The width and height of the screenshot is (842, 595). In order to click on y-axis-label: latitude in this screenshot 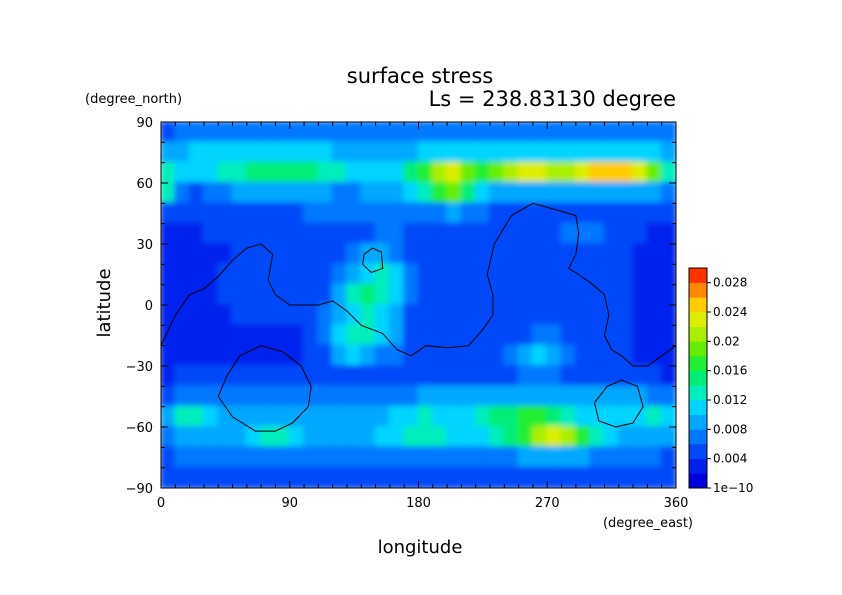, I will do `click(104, 302)`.